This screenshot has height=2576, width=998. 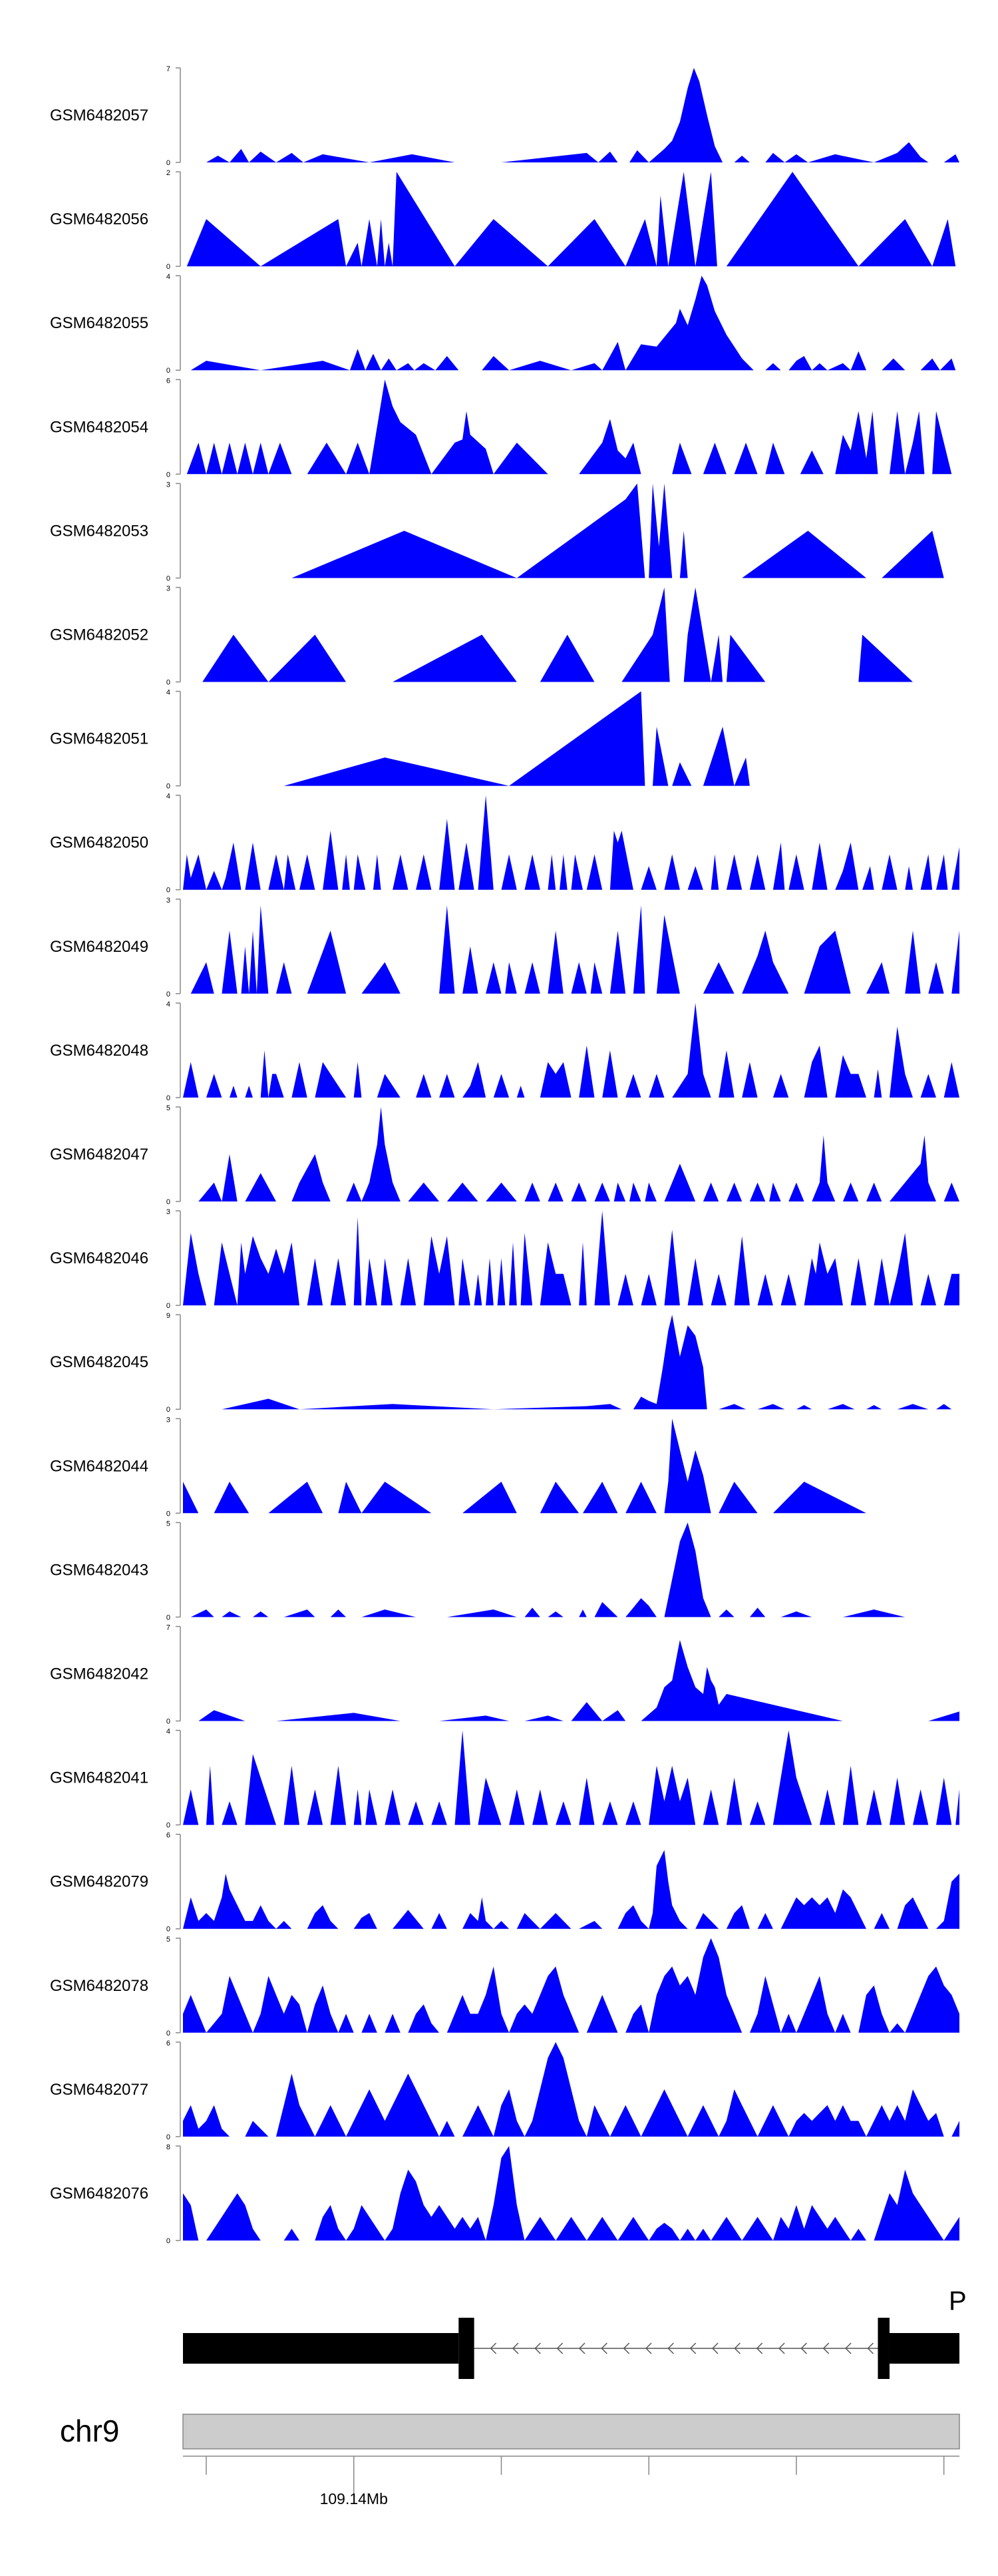 What do you see at coordinates (99, 2194) in the screenshot?
I see `track-label: GSM6482076` at bounding box center [99, 2194].